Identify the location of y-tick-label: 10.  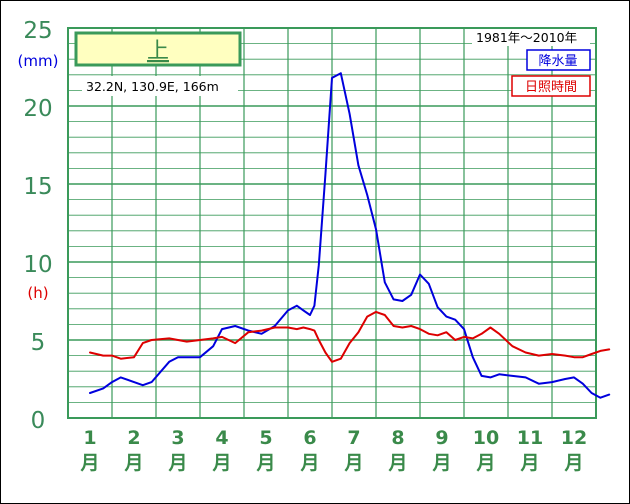
(37, 265).